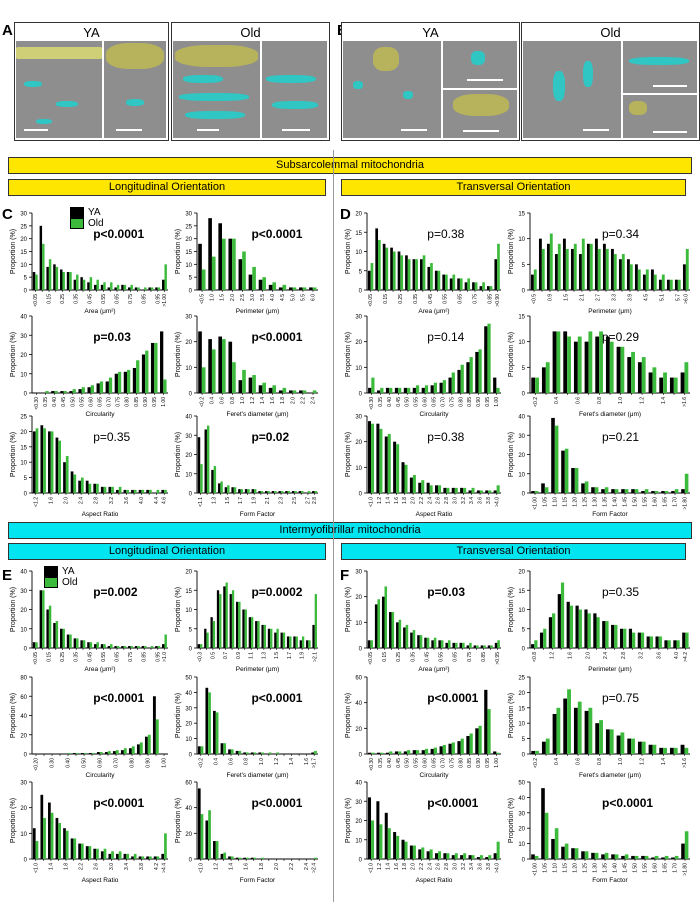 This screenshot has height=904, width=700. I want to click on x-tick-label: >4.2, so click(686, 657).